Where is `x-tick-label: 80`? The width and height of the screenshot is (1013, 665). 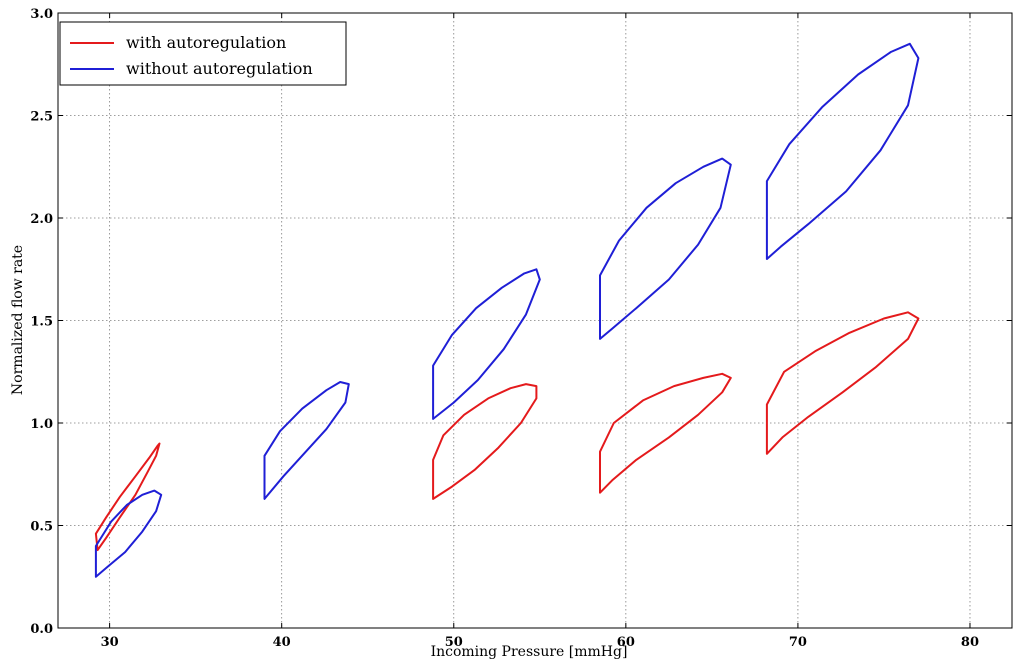 x-tick-label: 80 is located at coordinates (970, 642).